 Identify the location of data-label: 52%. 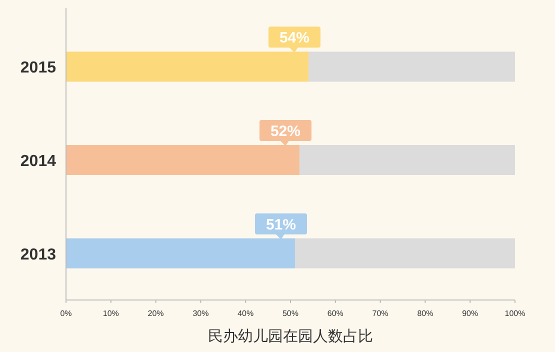
(285, 131).